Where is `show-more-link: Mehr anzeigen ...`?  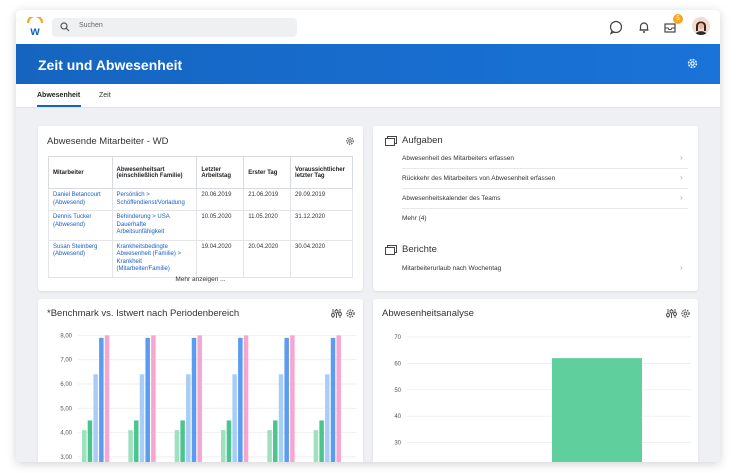 show-more-link: Mehr anzeigen ... is located at coordinates (200, 279).